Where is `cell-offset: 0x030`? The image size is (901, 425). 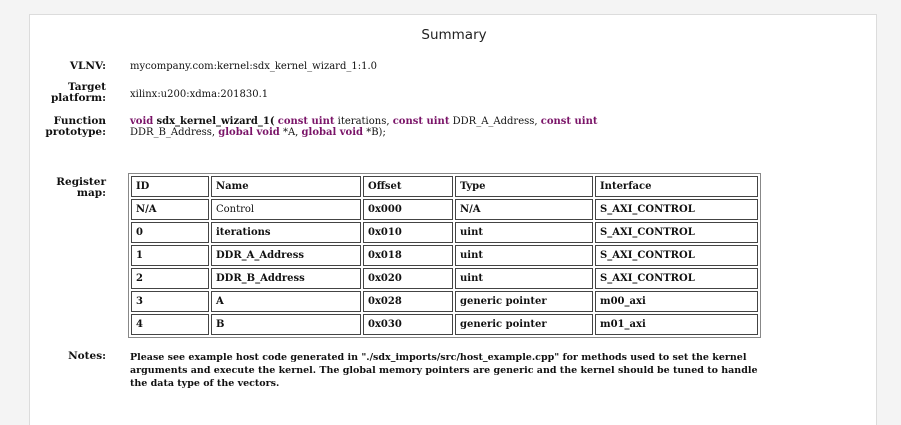
cell-offset: 0x030 is located at coordinates (408, 324).